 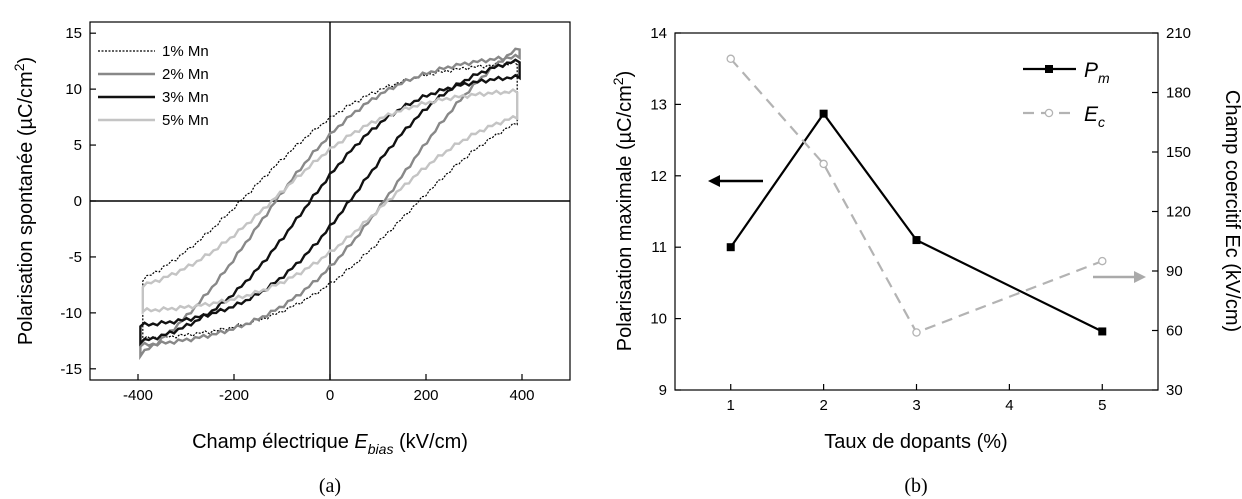 I want to click on legend-label: Ec, so click(x=1094, y=116).